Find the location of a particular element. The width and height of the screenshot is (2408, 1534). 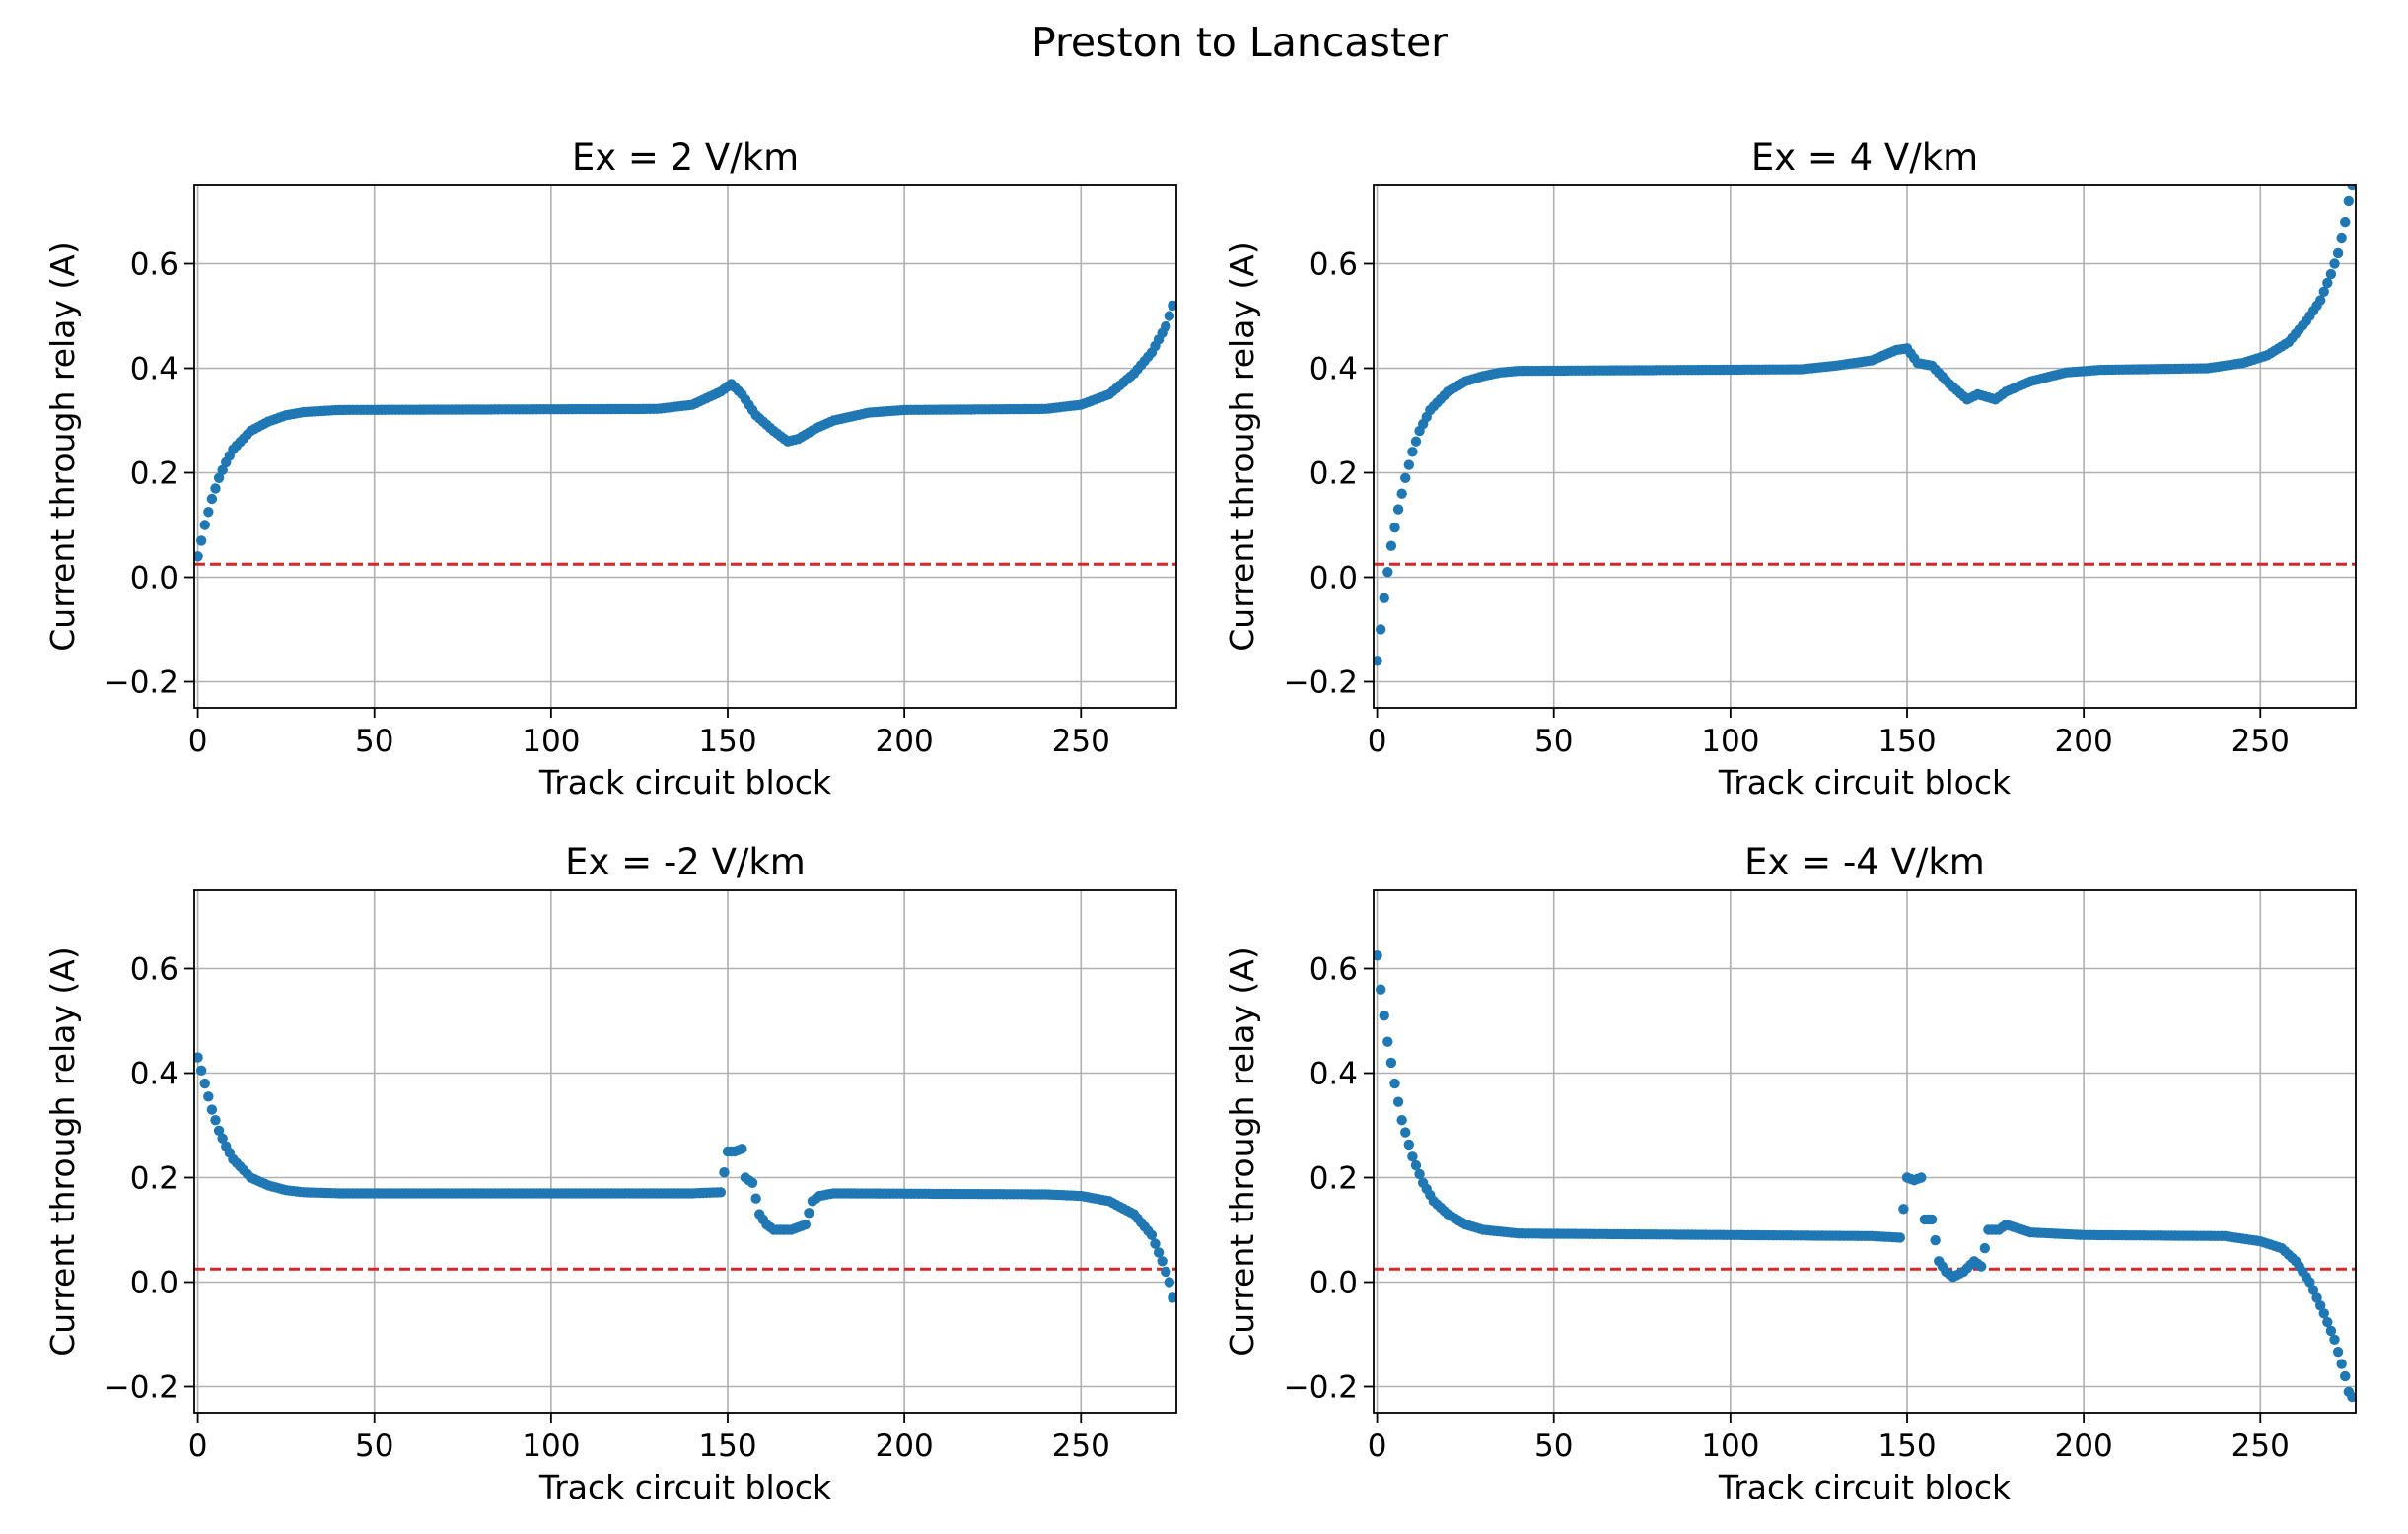

subplot-title: Ex = -4 V/km is located at coordinates (1864, 862).